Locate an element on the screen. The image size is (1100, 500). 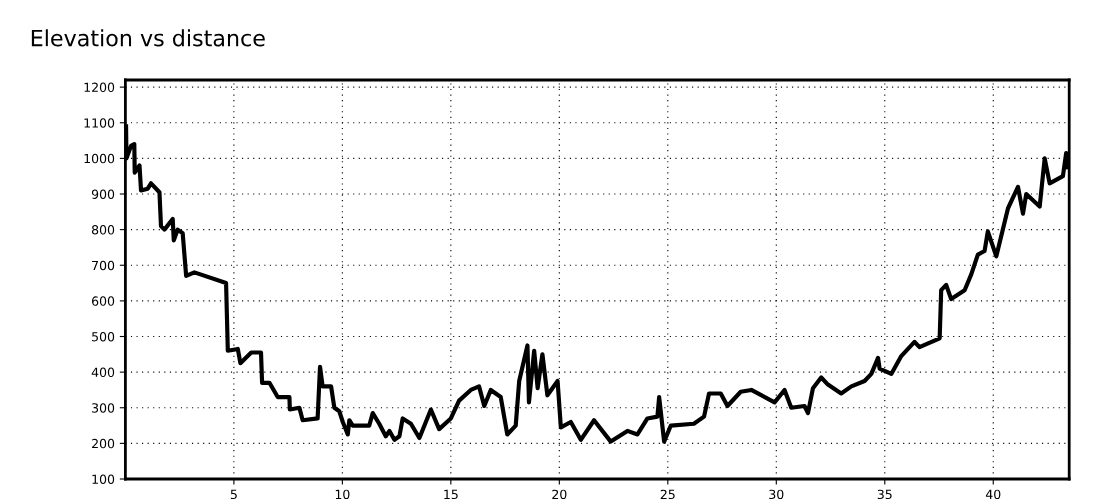
x-tick-label: 20 is located at coordinates (559, 494).